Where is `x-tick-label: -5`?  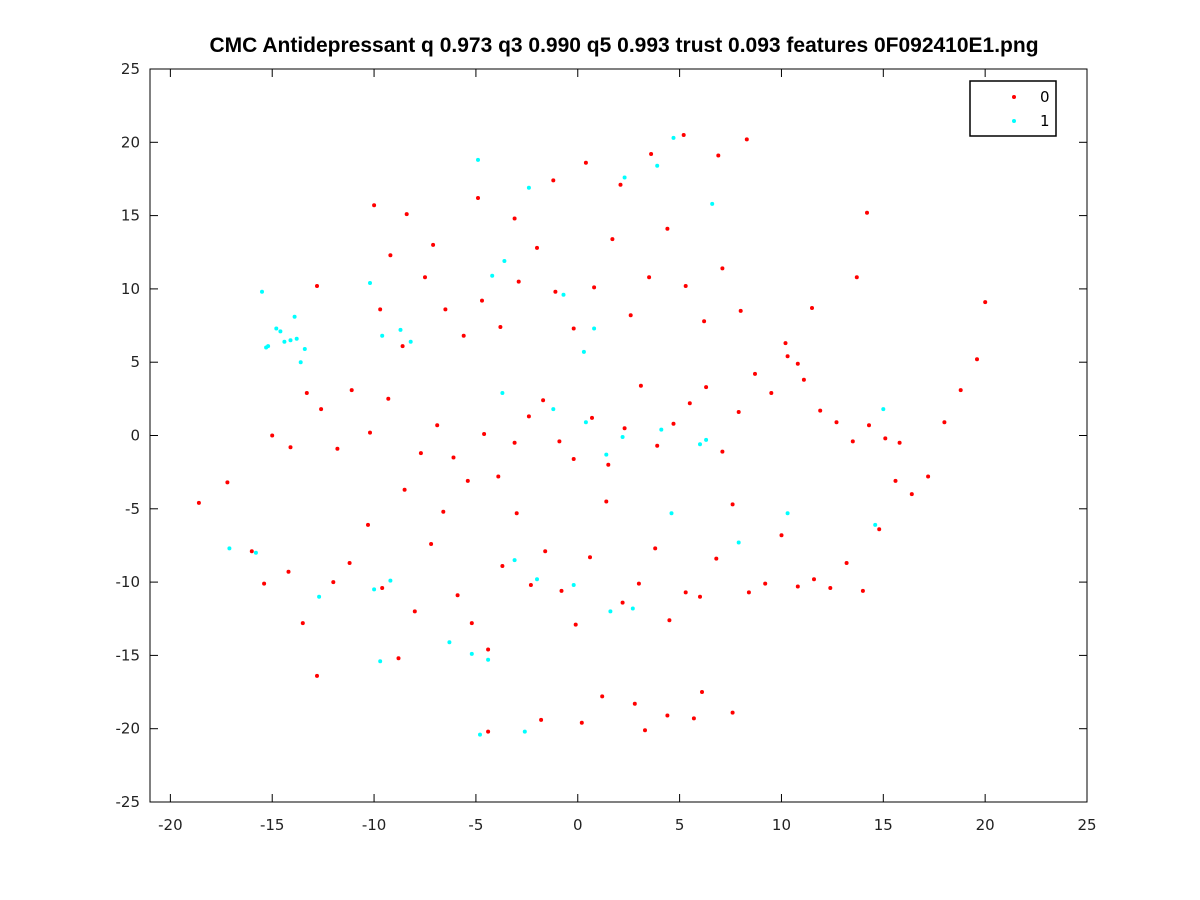
x-tick-label: -5 is located at coordinates (475, 825).